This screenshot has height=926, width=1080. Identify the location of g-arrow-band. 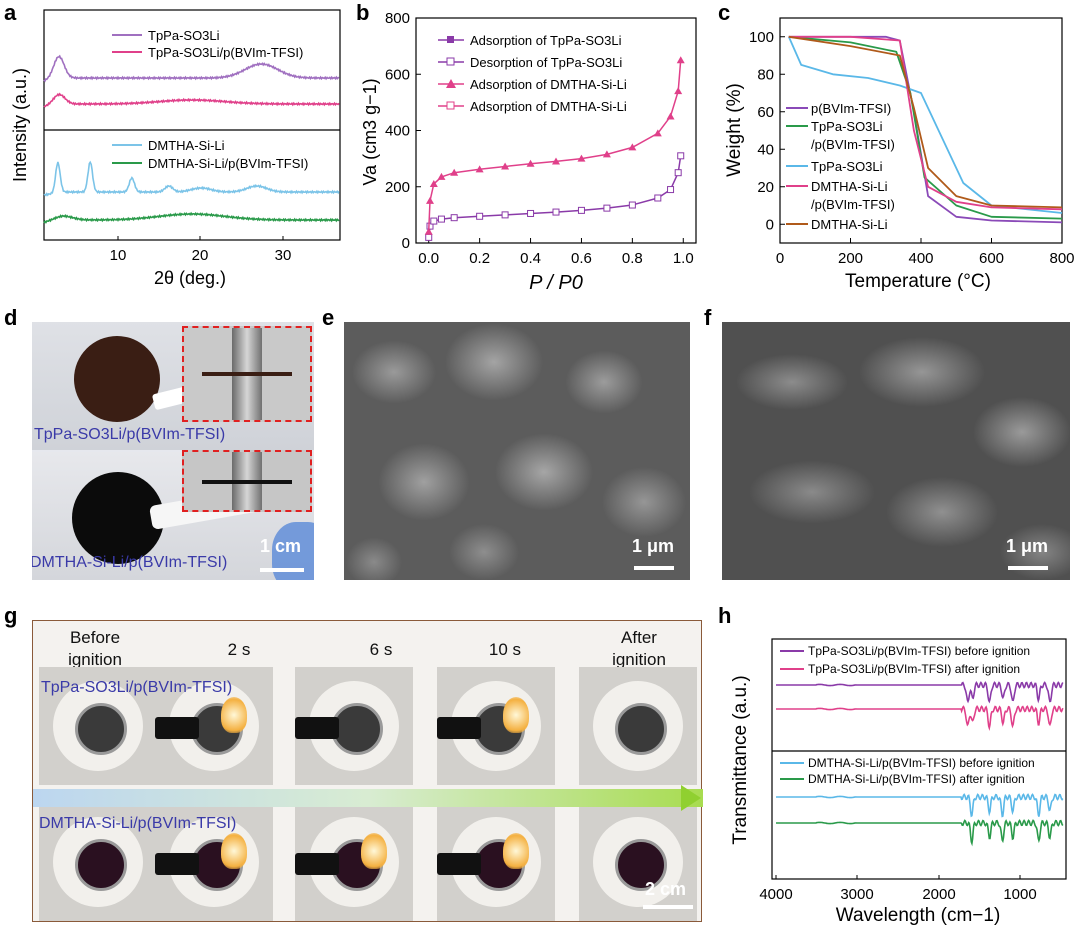
(368, 798).